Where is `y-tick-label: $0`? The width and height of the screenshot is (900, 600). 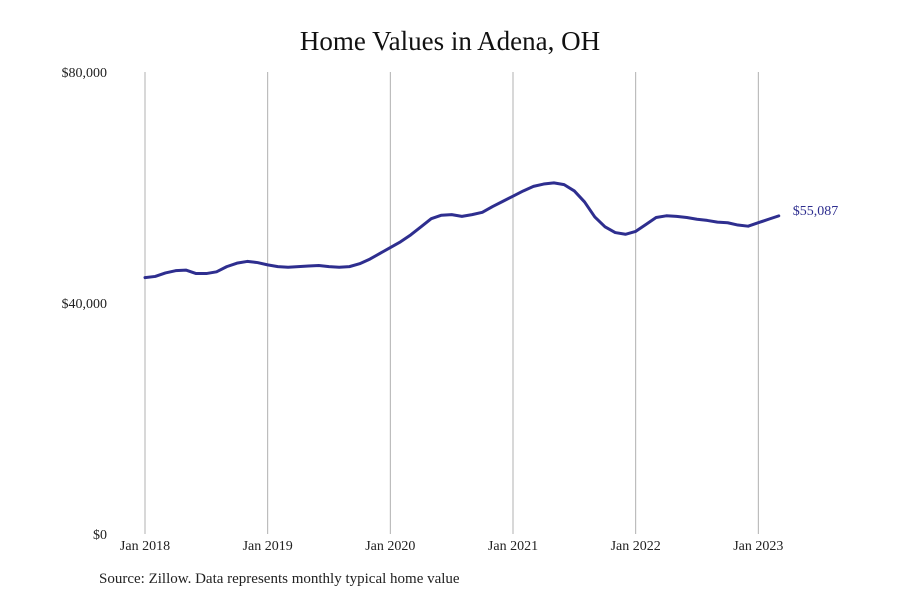 y-tick-label: $0 is located at coordinates (100, 535).